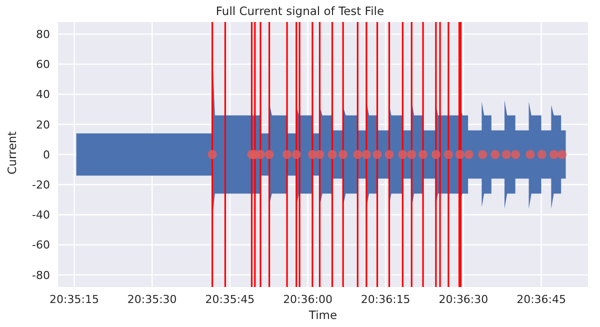 The width and height of the screenshot is (600, 327). I want to click on y-tick-label: 0, so click(46, 155).